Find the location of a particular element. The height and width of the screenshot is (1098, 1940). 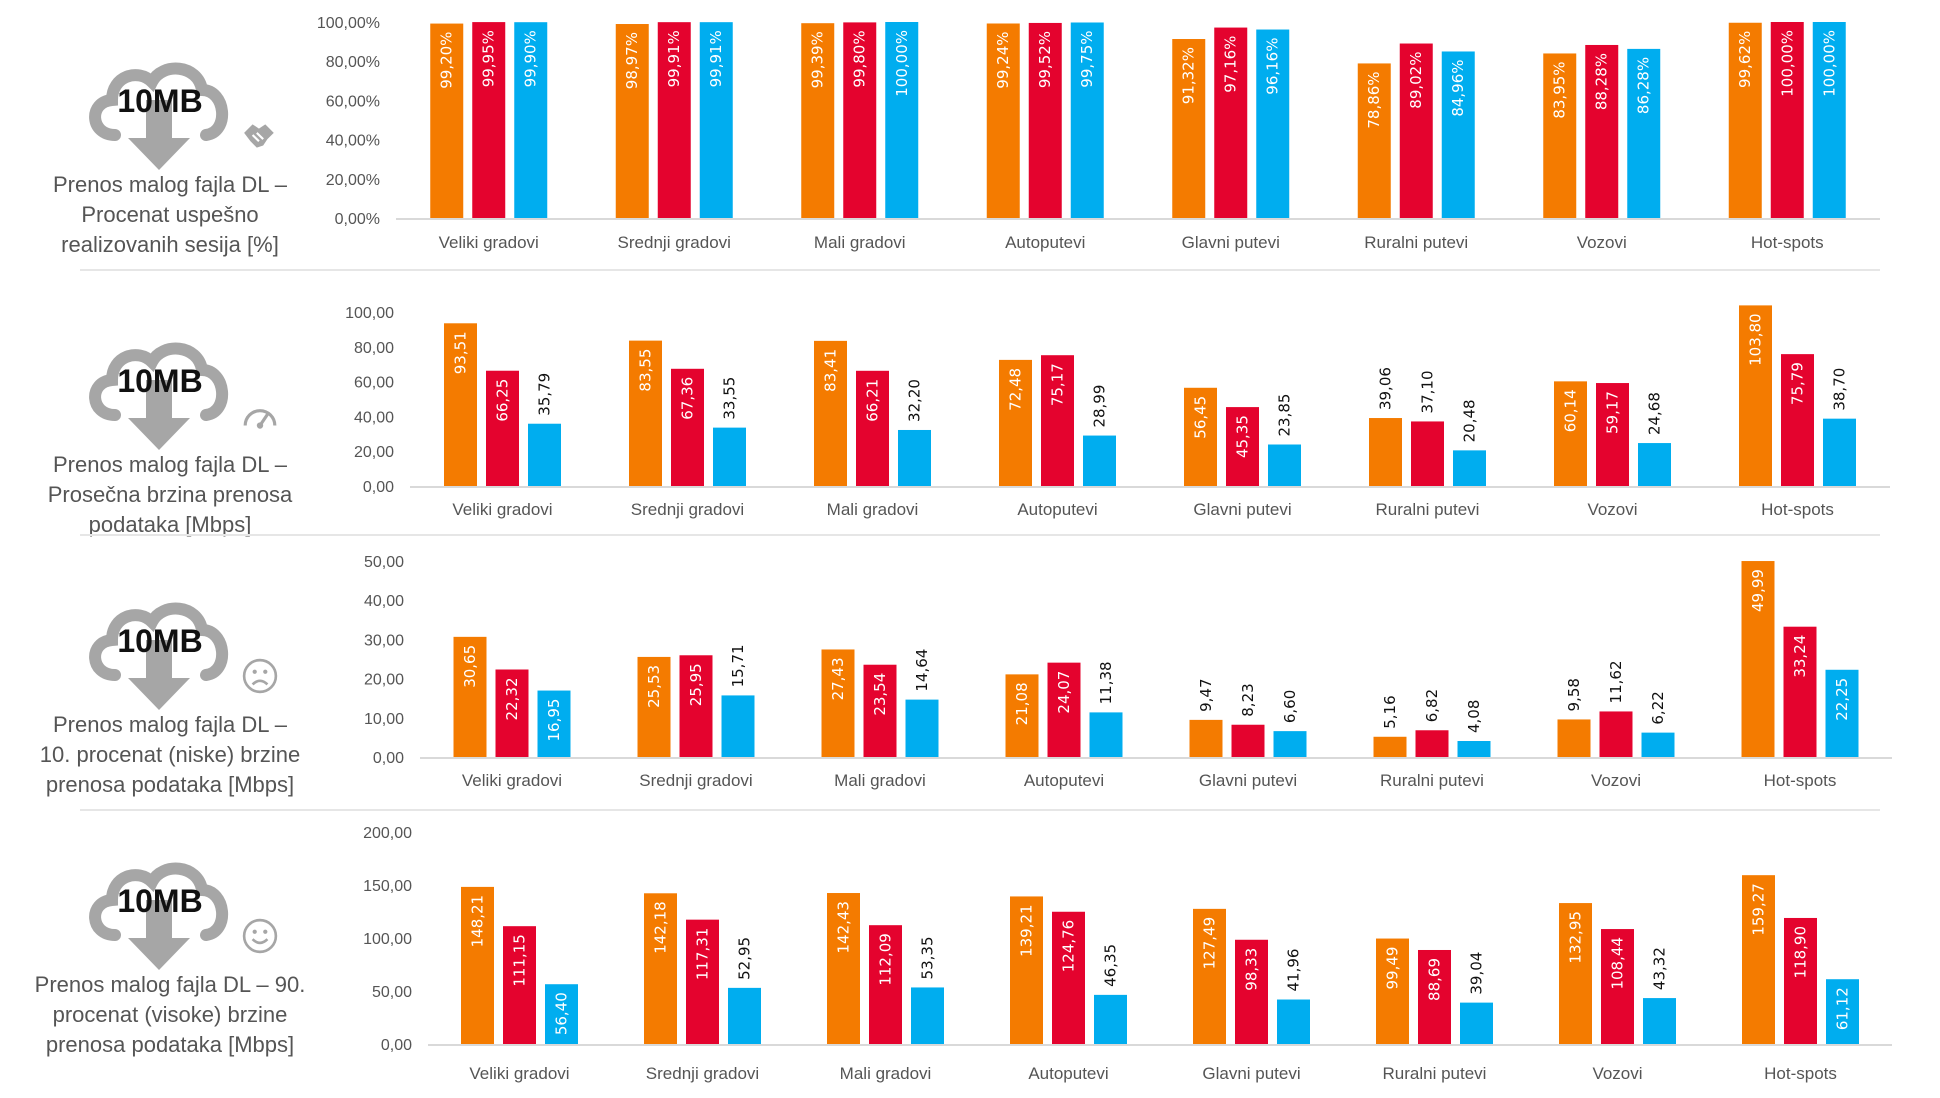

data-label: 118,90 is located at coordinates (1801, 952).